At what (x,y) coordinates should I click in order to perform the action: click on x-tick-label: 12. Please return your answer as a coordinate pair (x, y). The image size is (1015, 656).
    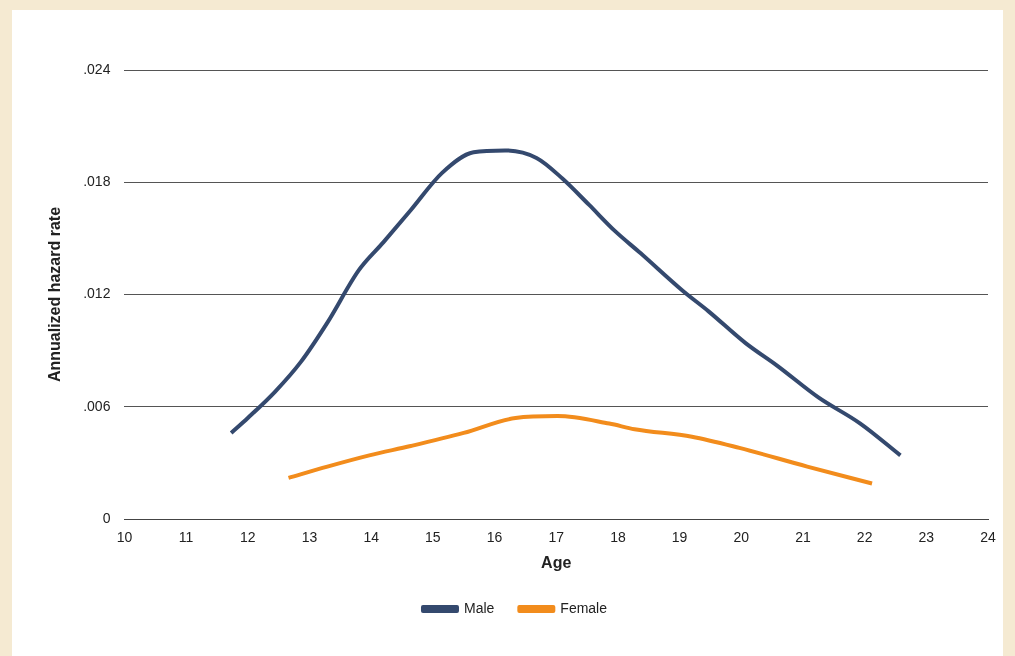
    Looking at the image, I should click on (248, 537).